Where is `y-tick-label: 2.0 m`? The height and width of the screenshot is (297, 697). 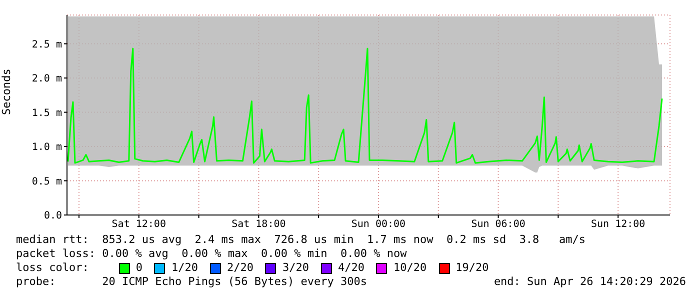
y-tick-label: 2.0 m is located at coordinates (47, 79).